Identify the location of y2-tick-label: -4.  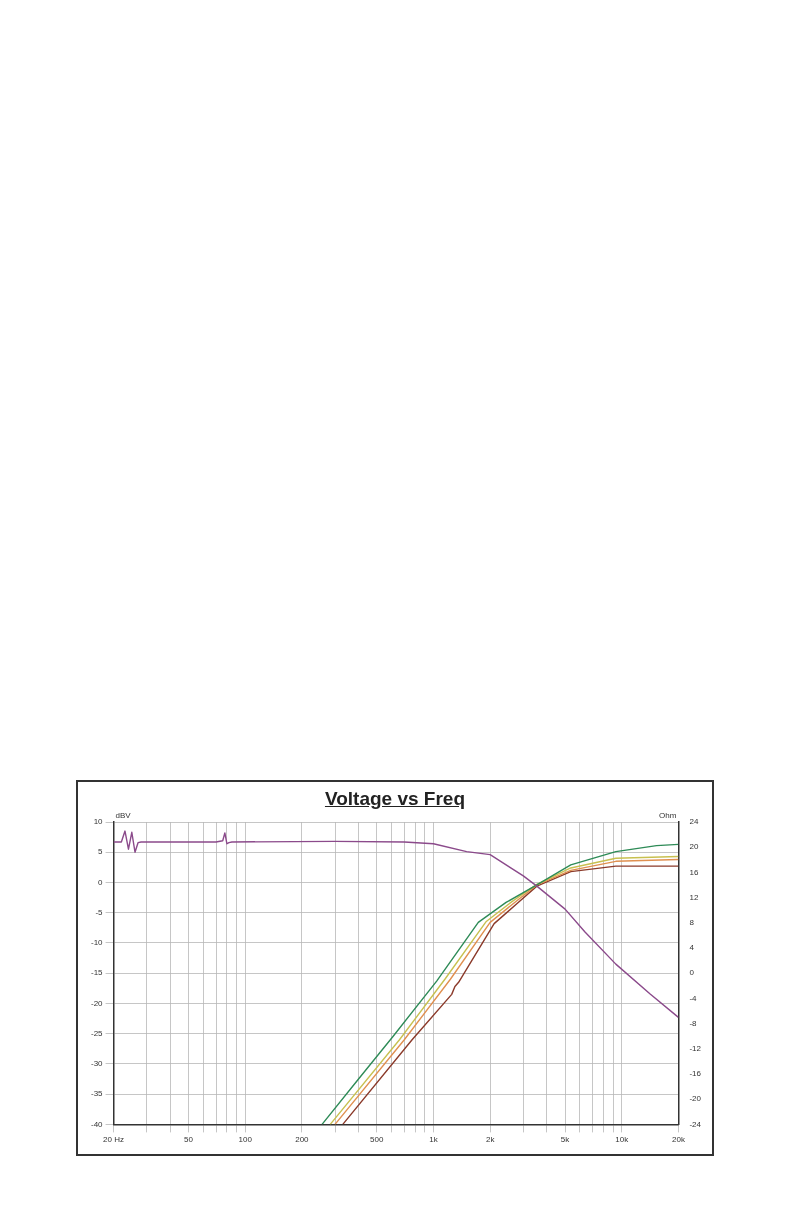
(693, 998).